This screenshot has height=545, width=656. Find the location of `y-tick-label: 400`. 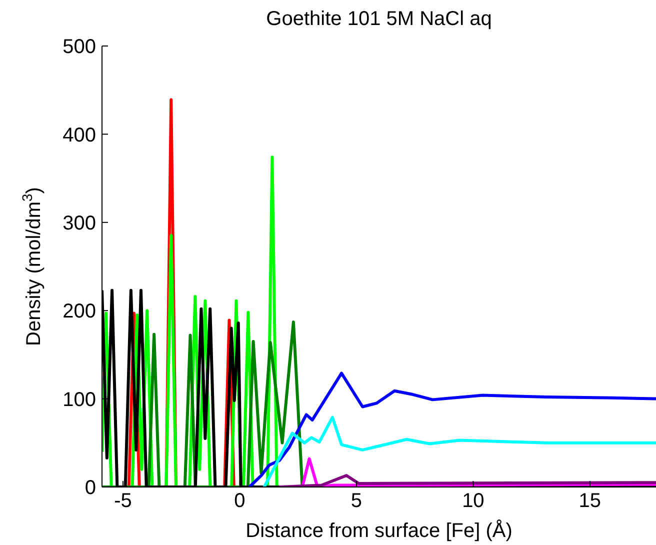

y-tick-label: 400 is located at coordinates (79, 135).